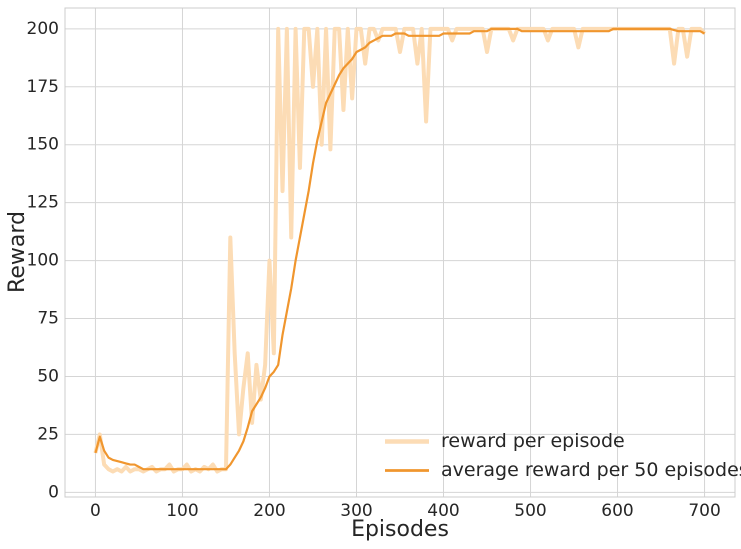  I want to click on y-tick-label: 100, so click(43, 261).